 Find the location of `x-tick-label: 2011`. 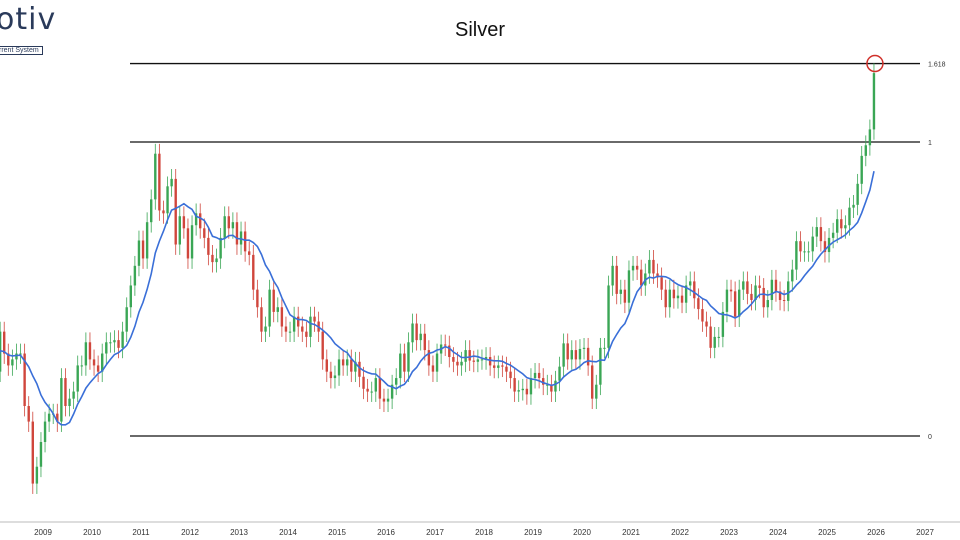

x-tick-label: 2011 is located at coordinates (141, 532).